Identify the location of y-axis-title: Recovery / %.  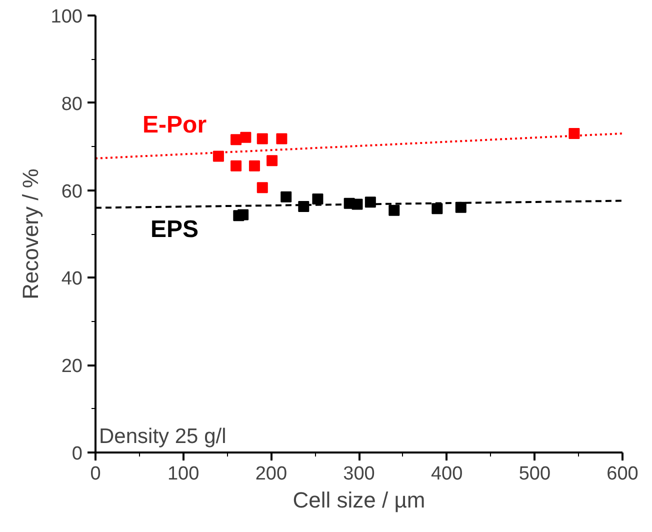
(30, 234).